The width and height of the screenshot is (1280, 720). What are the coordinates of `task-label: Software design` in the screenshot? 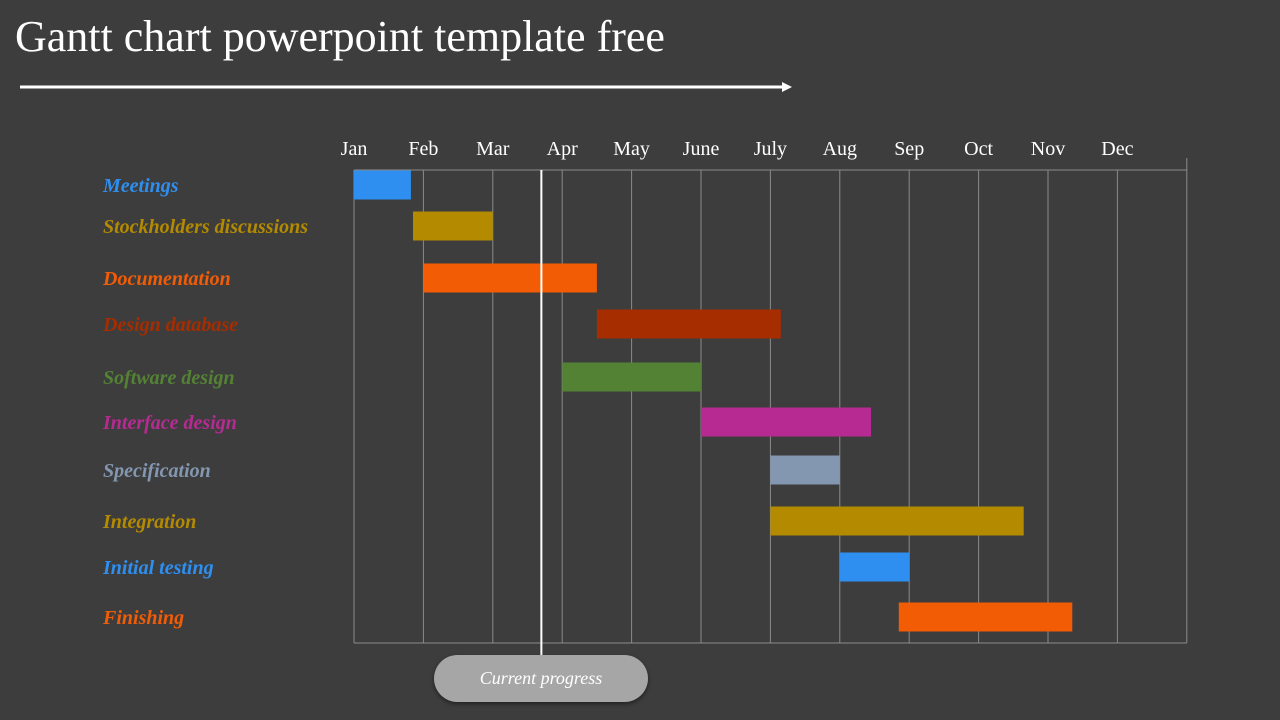 It's located at (169, 378).